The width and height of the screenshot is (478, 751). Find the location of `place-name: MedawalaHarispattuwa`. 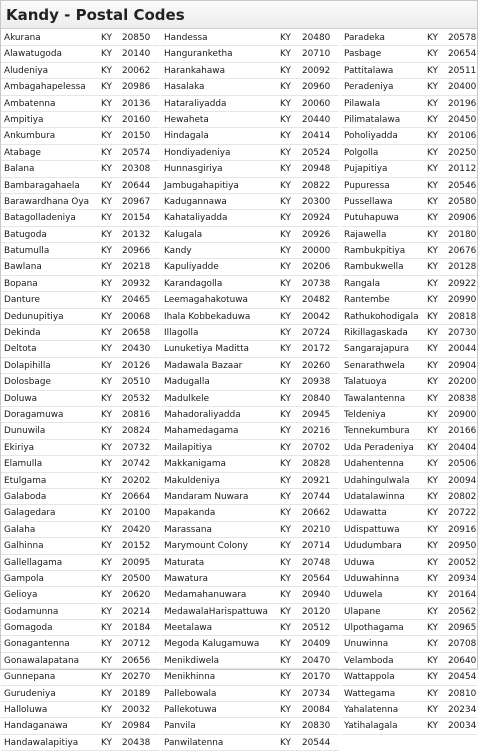

place-name: MedawalaHarispattuwa is located at coordinates (216, 611).